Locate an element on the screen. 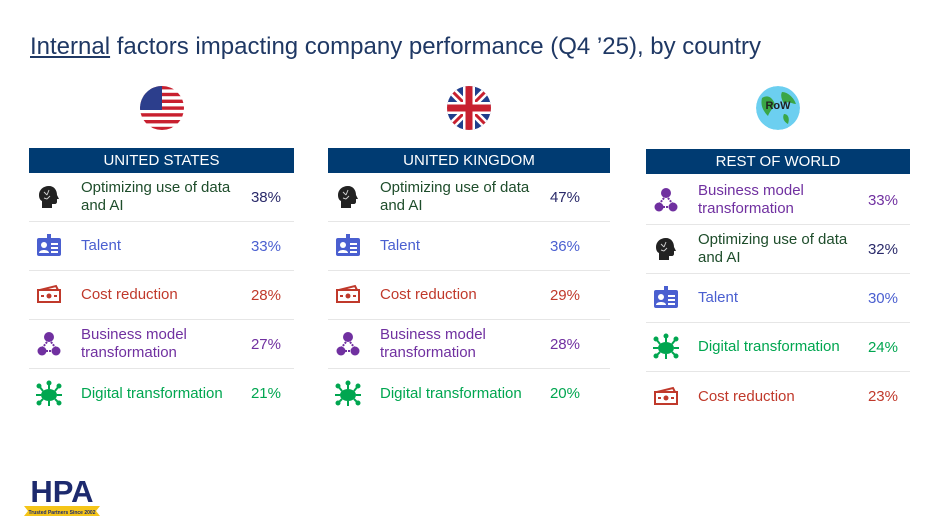 The width and height of the screenshot is (940, 530). factor-percent: 29% is located at coordinates (564, 295).